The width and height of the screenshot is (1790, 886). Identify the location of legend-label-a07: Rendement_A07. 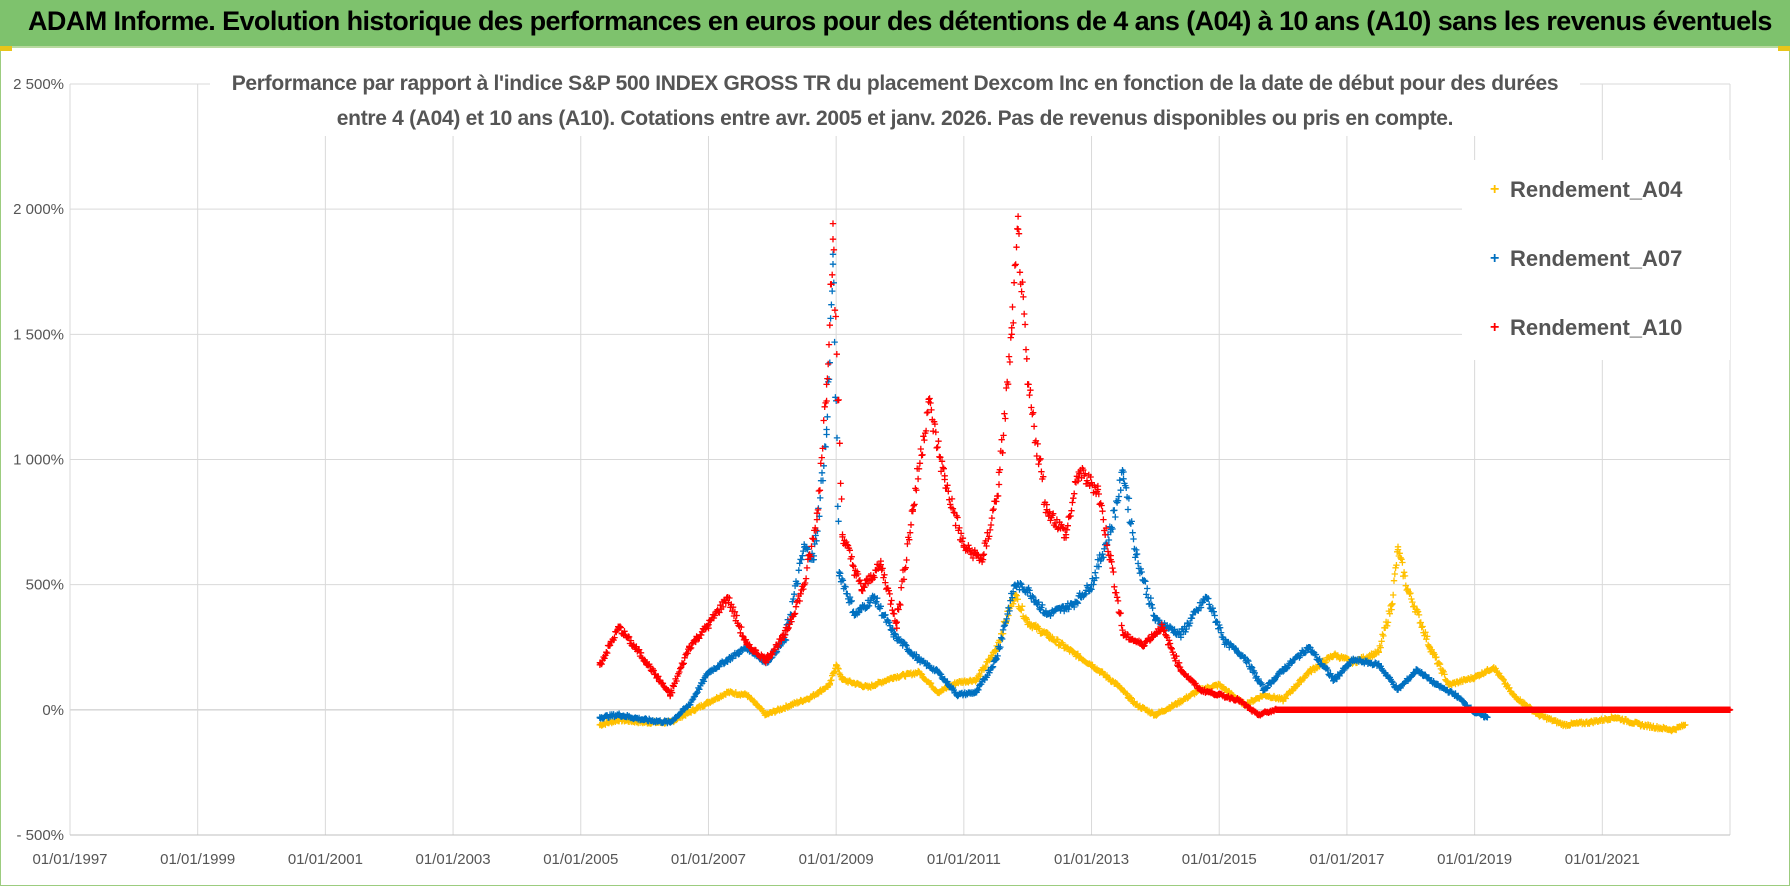
(1596, 259).